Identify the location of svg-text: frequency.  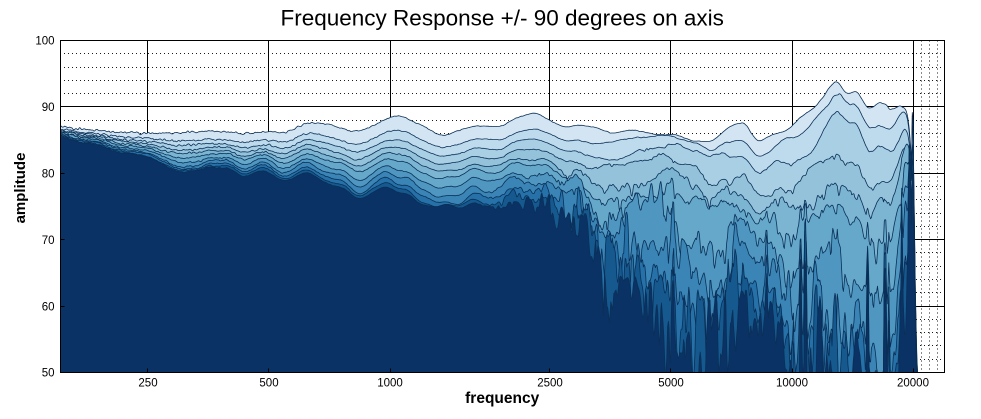
(502, 398).